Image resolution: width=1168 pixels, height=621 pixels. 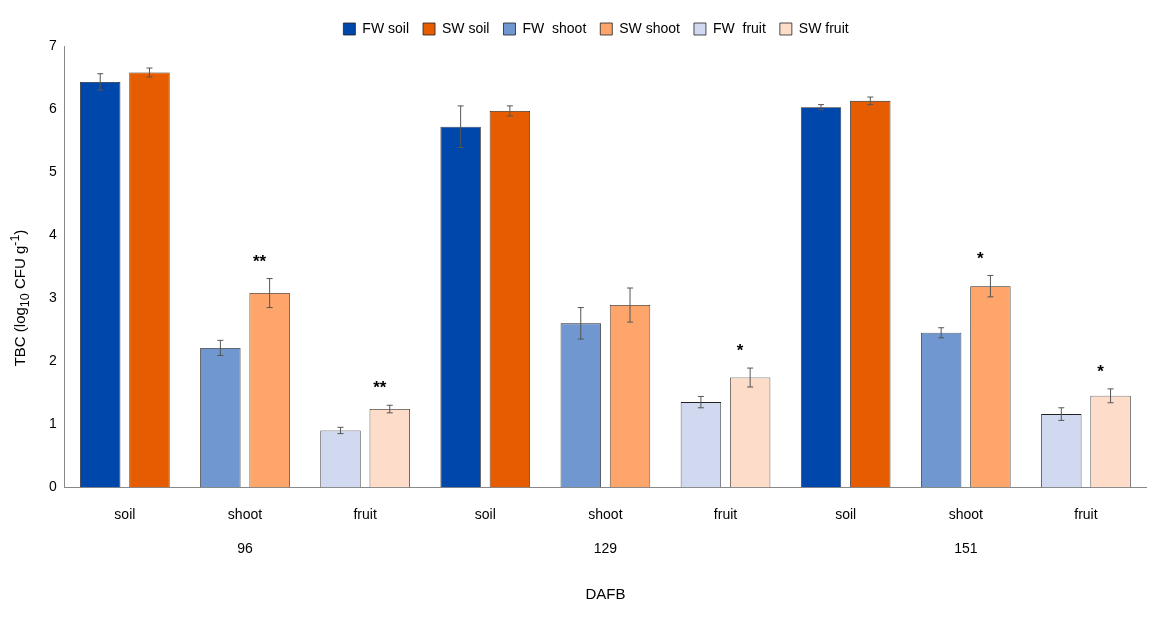 What do you see at coordinates (52, 360) in the screenshot?
I see `y-tick-label: 2` at bounding box center [52, 360].